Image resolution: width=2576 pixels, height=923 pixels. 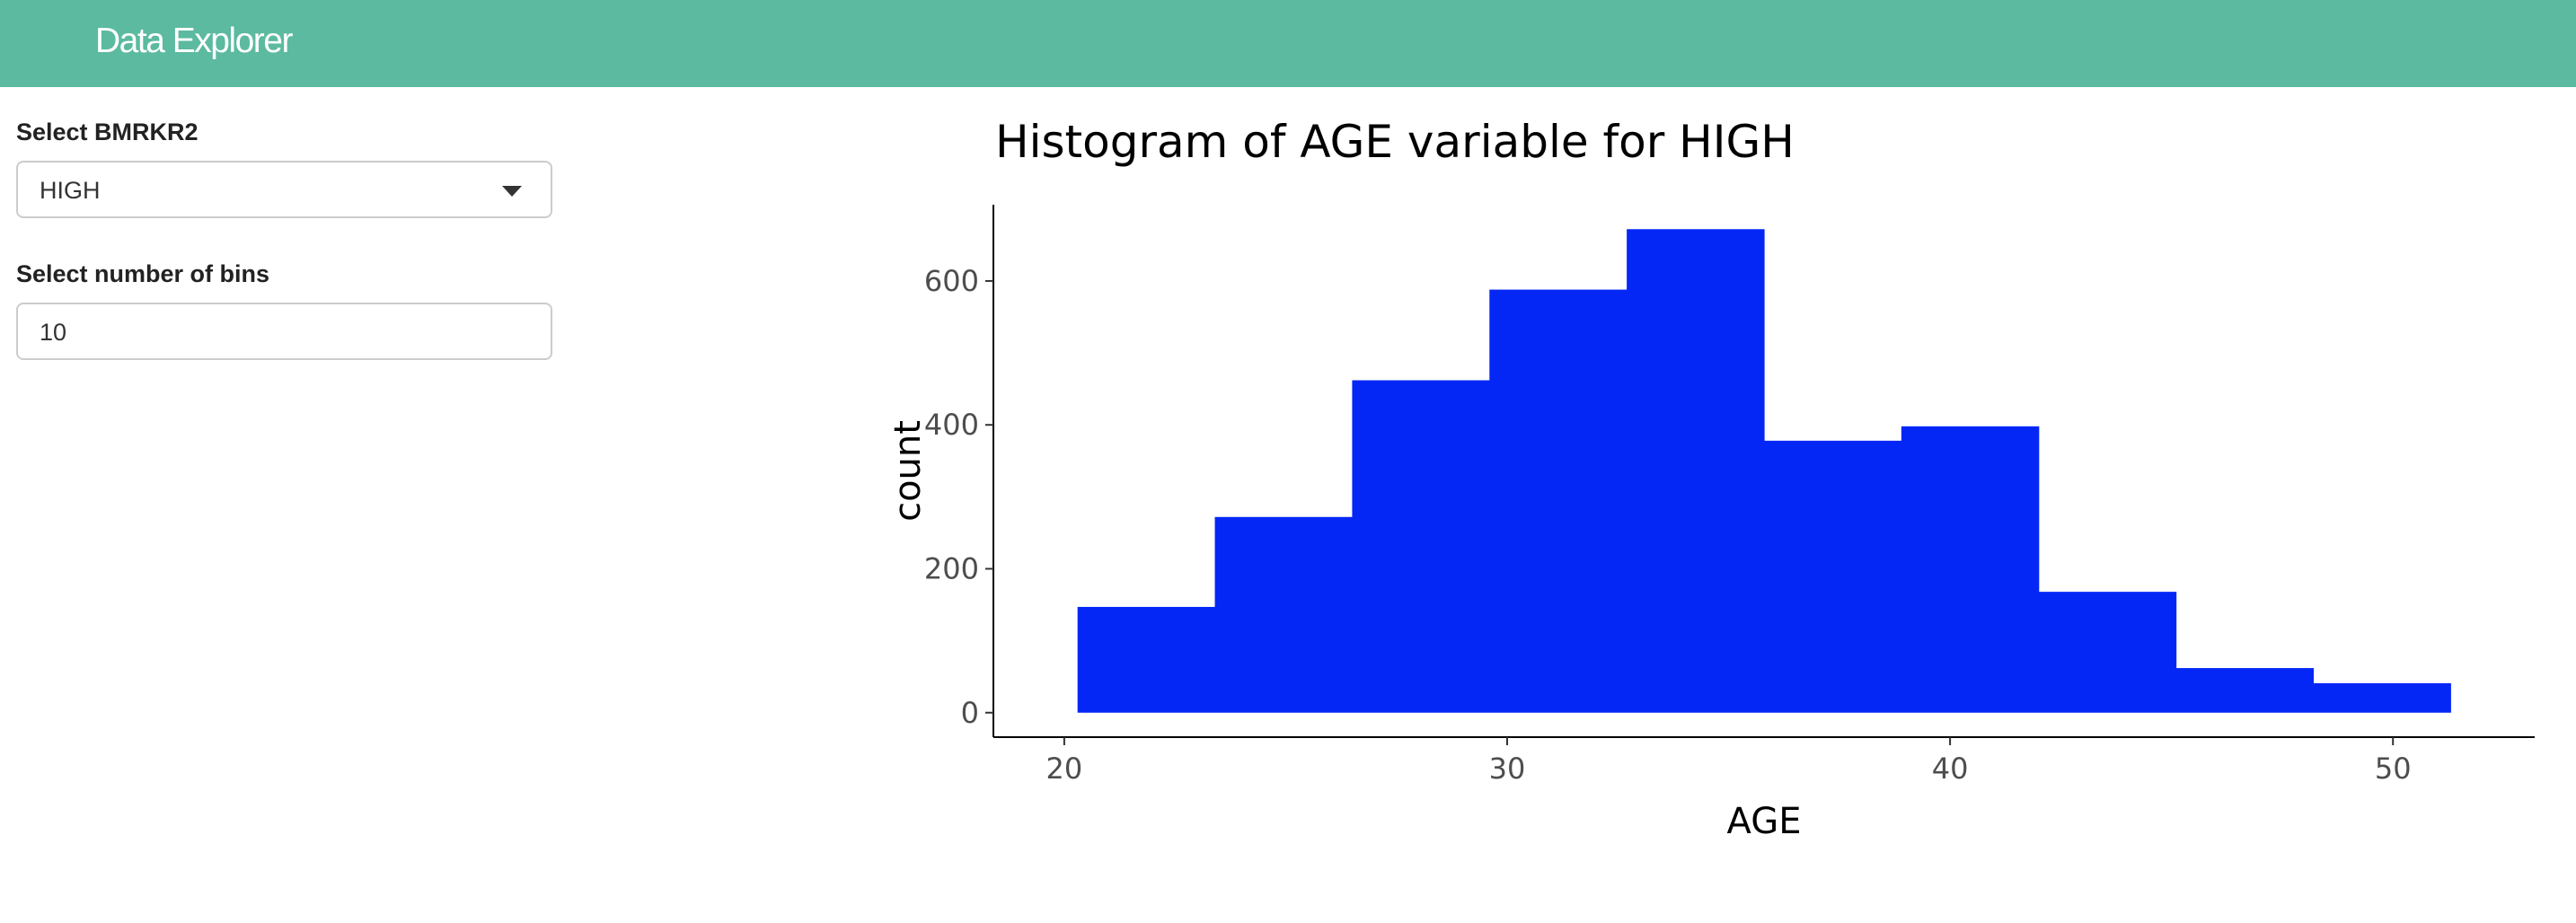 I want to click on marker-select-label: Select BMRKR2, so click(x=107, y=132).